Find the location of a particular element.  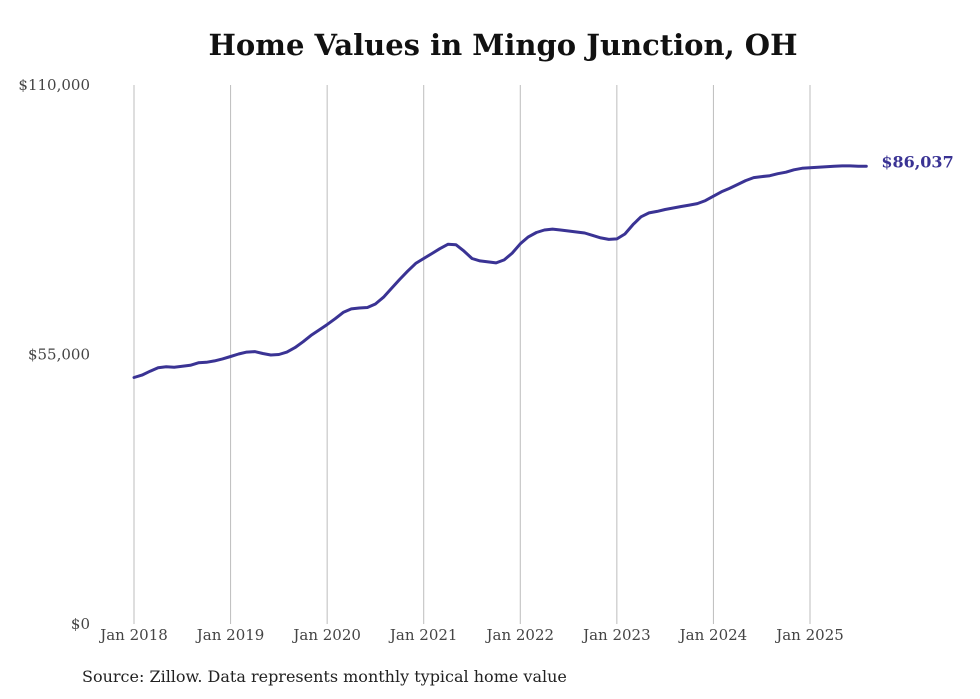

x-tick-label: Jan 2018 is located at coordinates (133, 635).